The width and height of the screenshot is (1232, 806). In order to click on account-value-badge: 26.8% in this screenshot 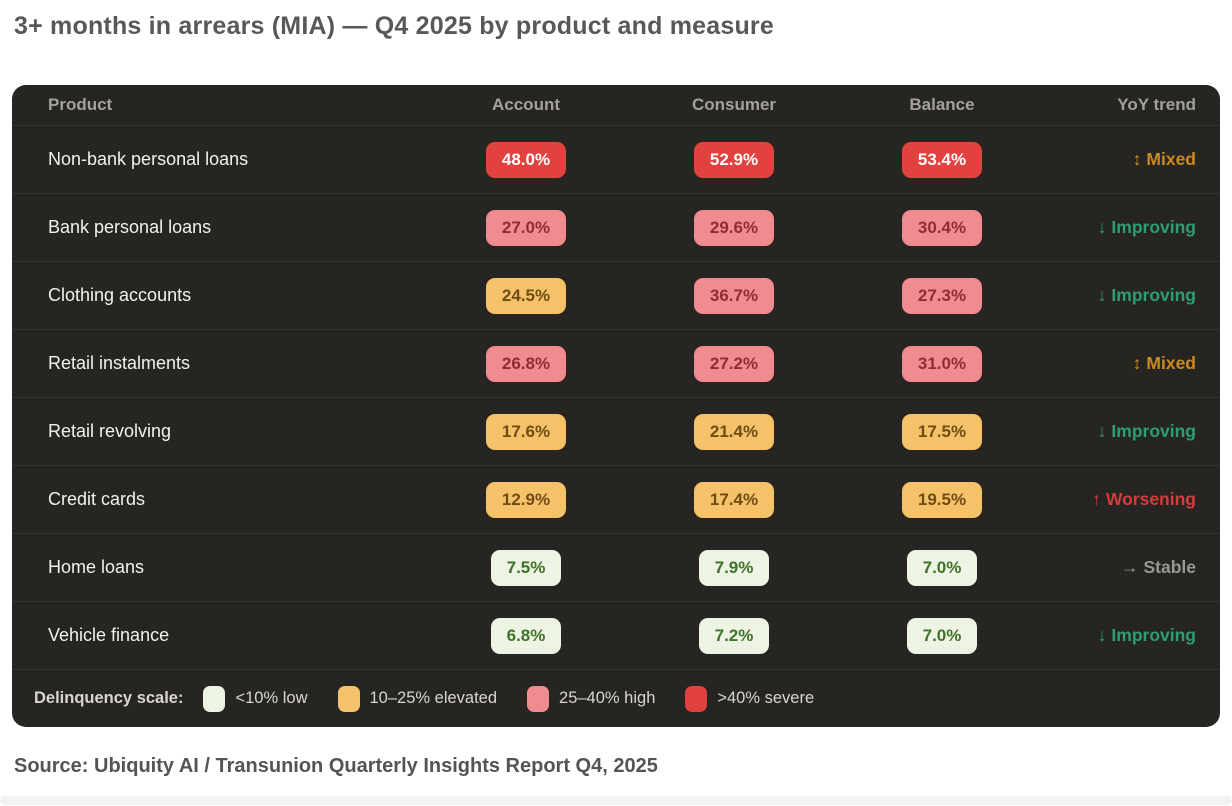, I will do `click(526, 363)`.